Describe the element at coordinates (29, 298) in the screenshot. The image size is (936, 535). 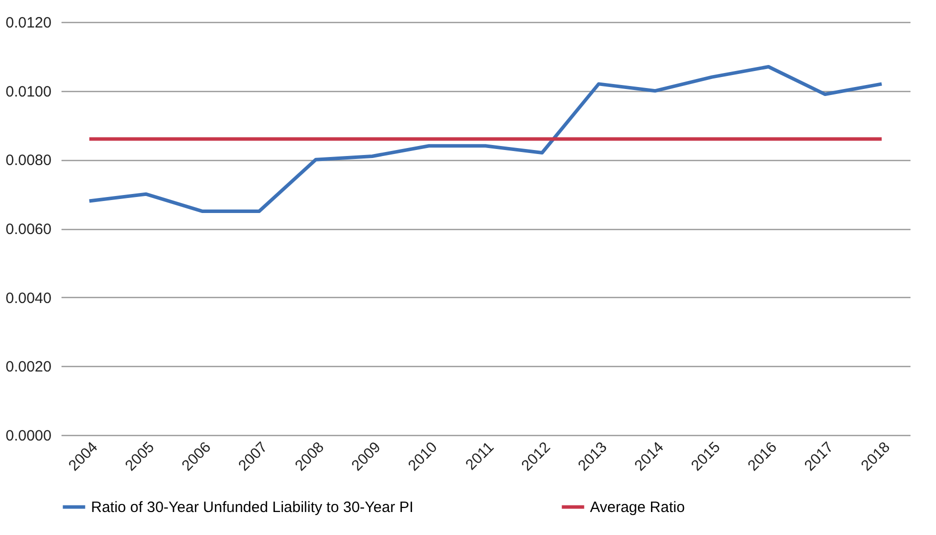
I see `y-tick-label: 0.0040` at that location.